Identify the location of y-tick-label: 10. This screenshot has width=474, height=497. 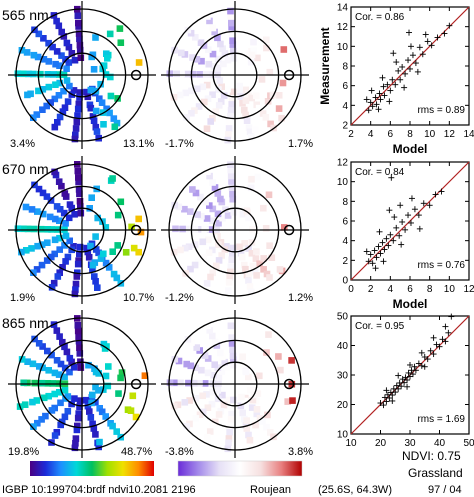
(343, 182).